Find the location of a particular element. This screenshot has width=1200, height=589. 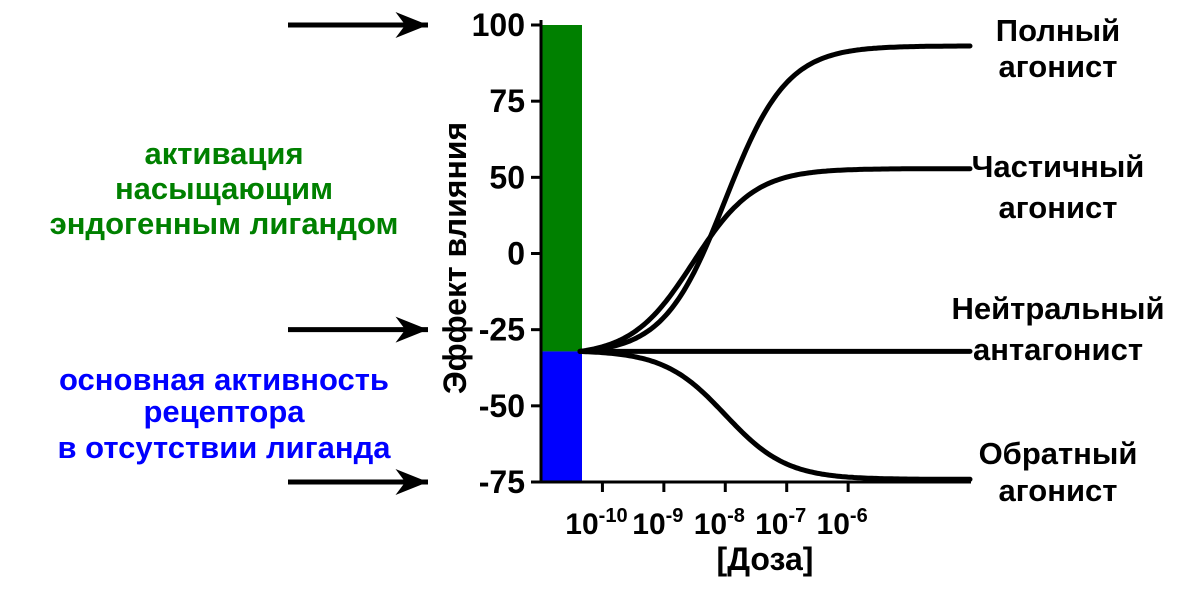

x-tick-label: 10⁻⁶ is located at coordinates (842, 523).